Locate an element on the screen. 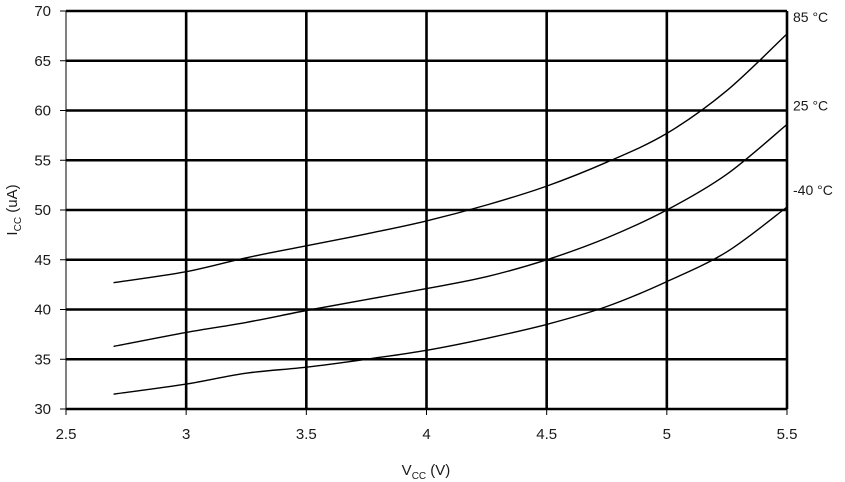  y-tick-label: 45 is located at coordinates (42, 260).